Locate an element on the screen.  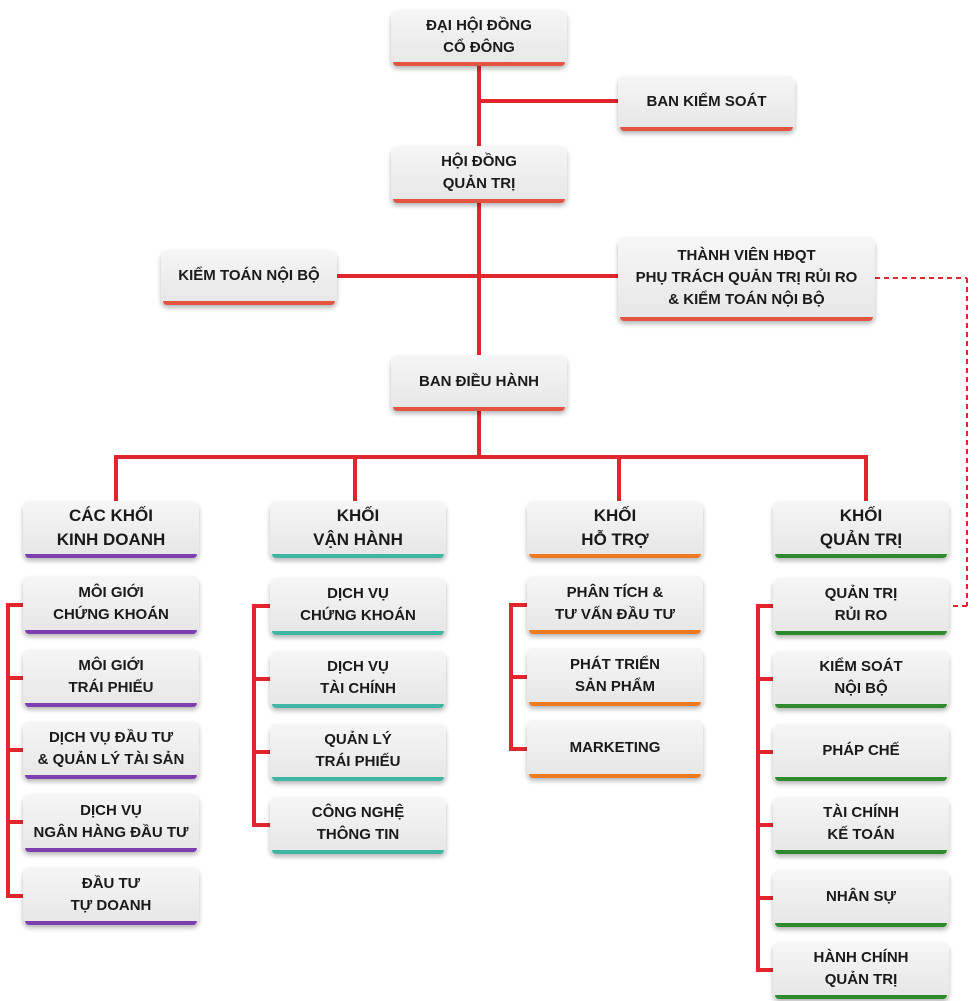
internal-audit-box: KIỂM TOÁN NỘI BỘ is located at coordinates (249, 277).